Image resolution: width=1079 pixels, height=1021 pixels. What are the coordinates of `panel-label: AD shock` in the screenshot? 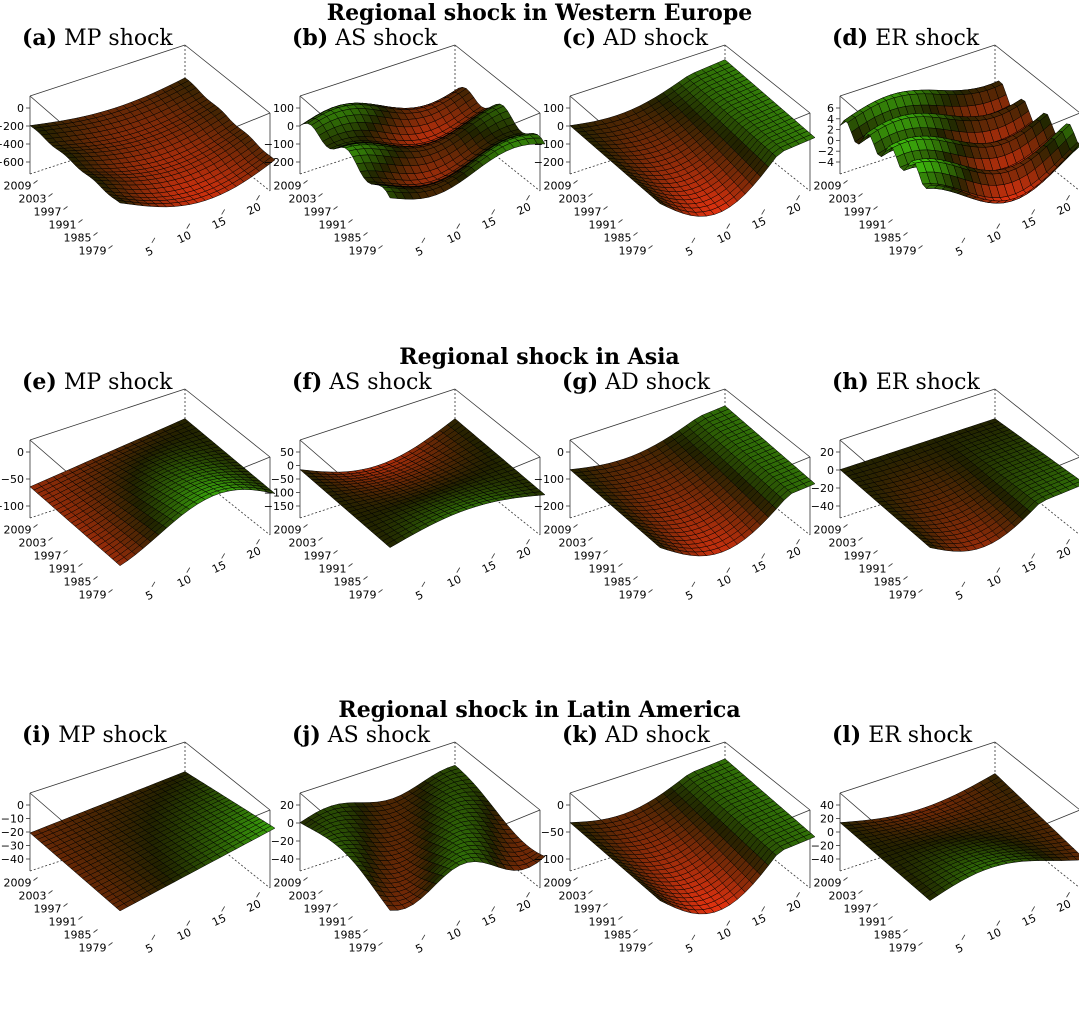 It's located at (657, 735).